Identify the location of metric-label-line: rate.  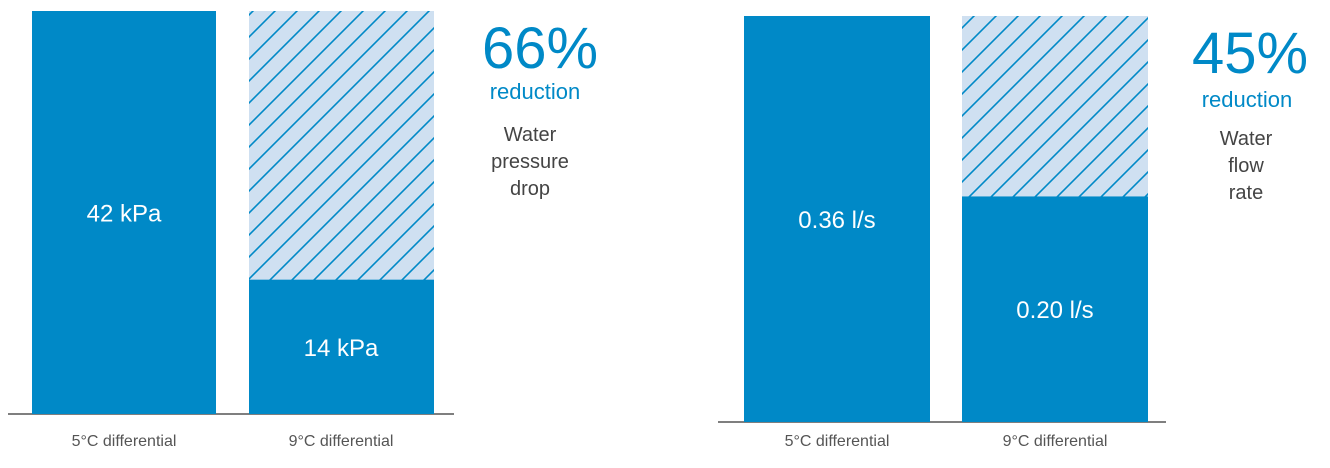
(1246, 193).